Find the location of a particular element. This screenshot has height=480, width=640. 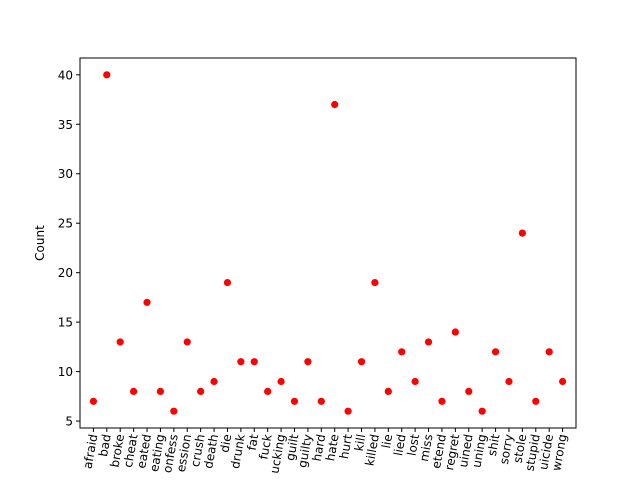

x-tick-label: drunk is located at coordinates (238, 451).